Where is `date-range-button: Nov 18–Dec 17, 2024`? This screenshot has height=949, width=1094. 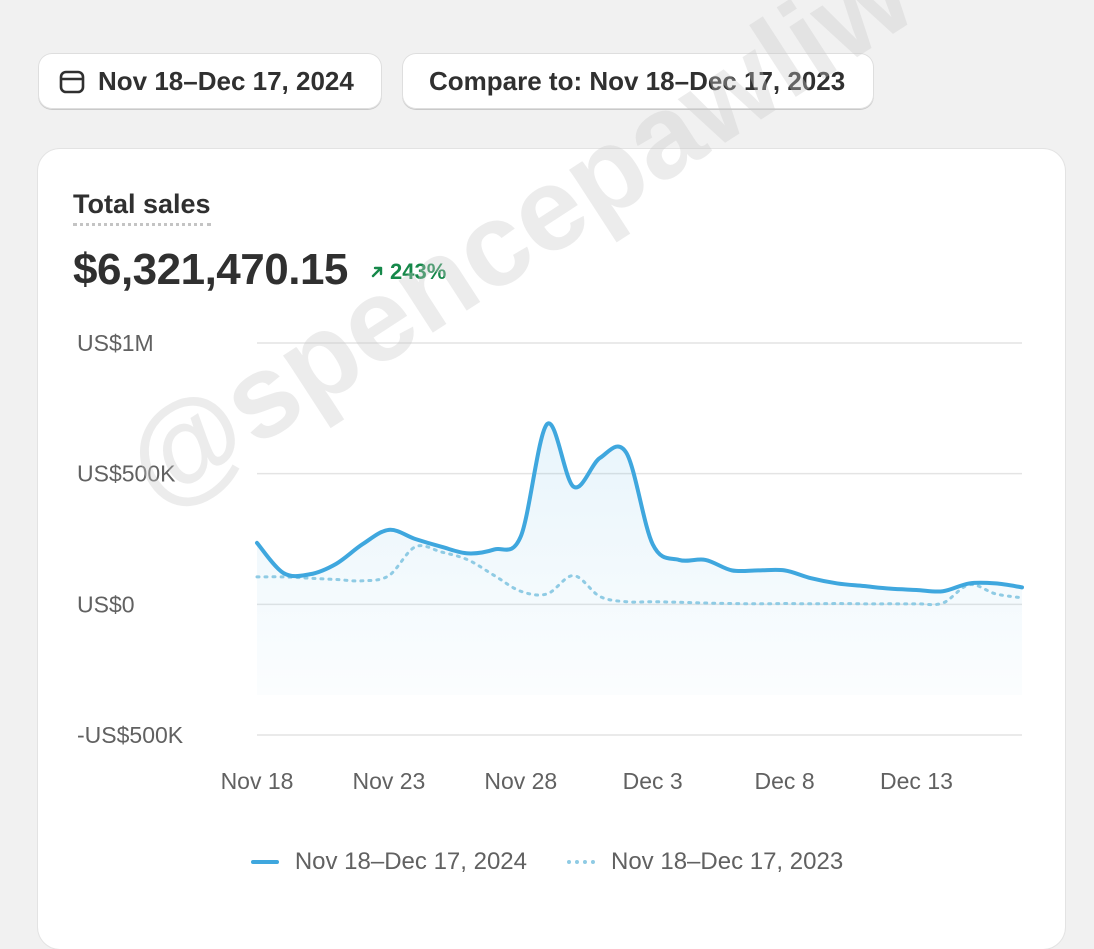 date-range-button: Nov 18–Dec 17, 2024 is located at coordinates (210, 81).